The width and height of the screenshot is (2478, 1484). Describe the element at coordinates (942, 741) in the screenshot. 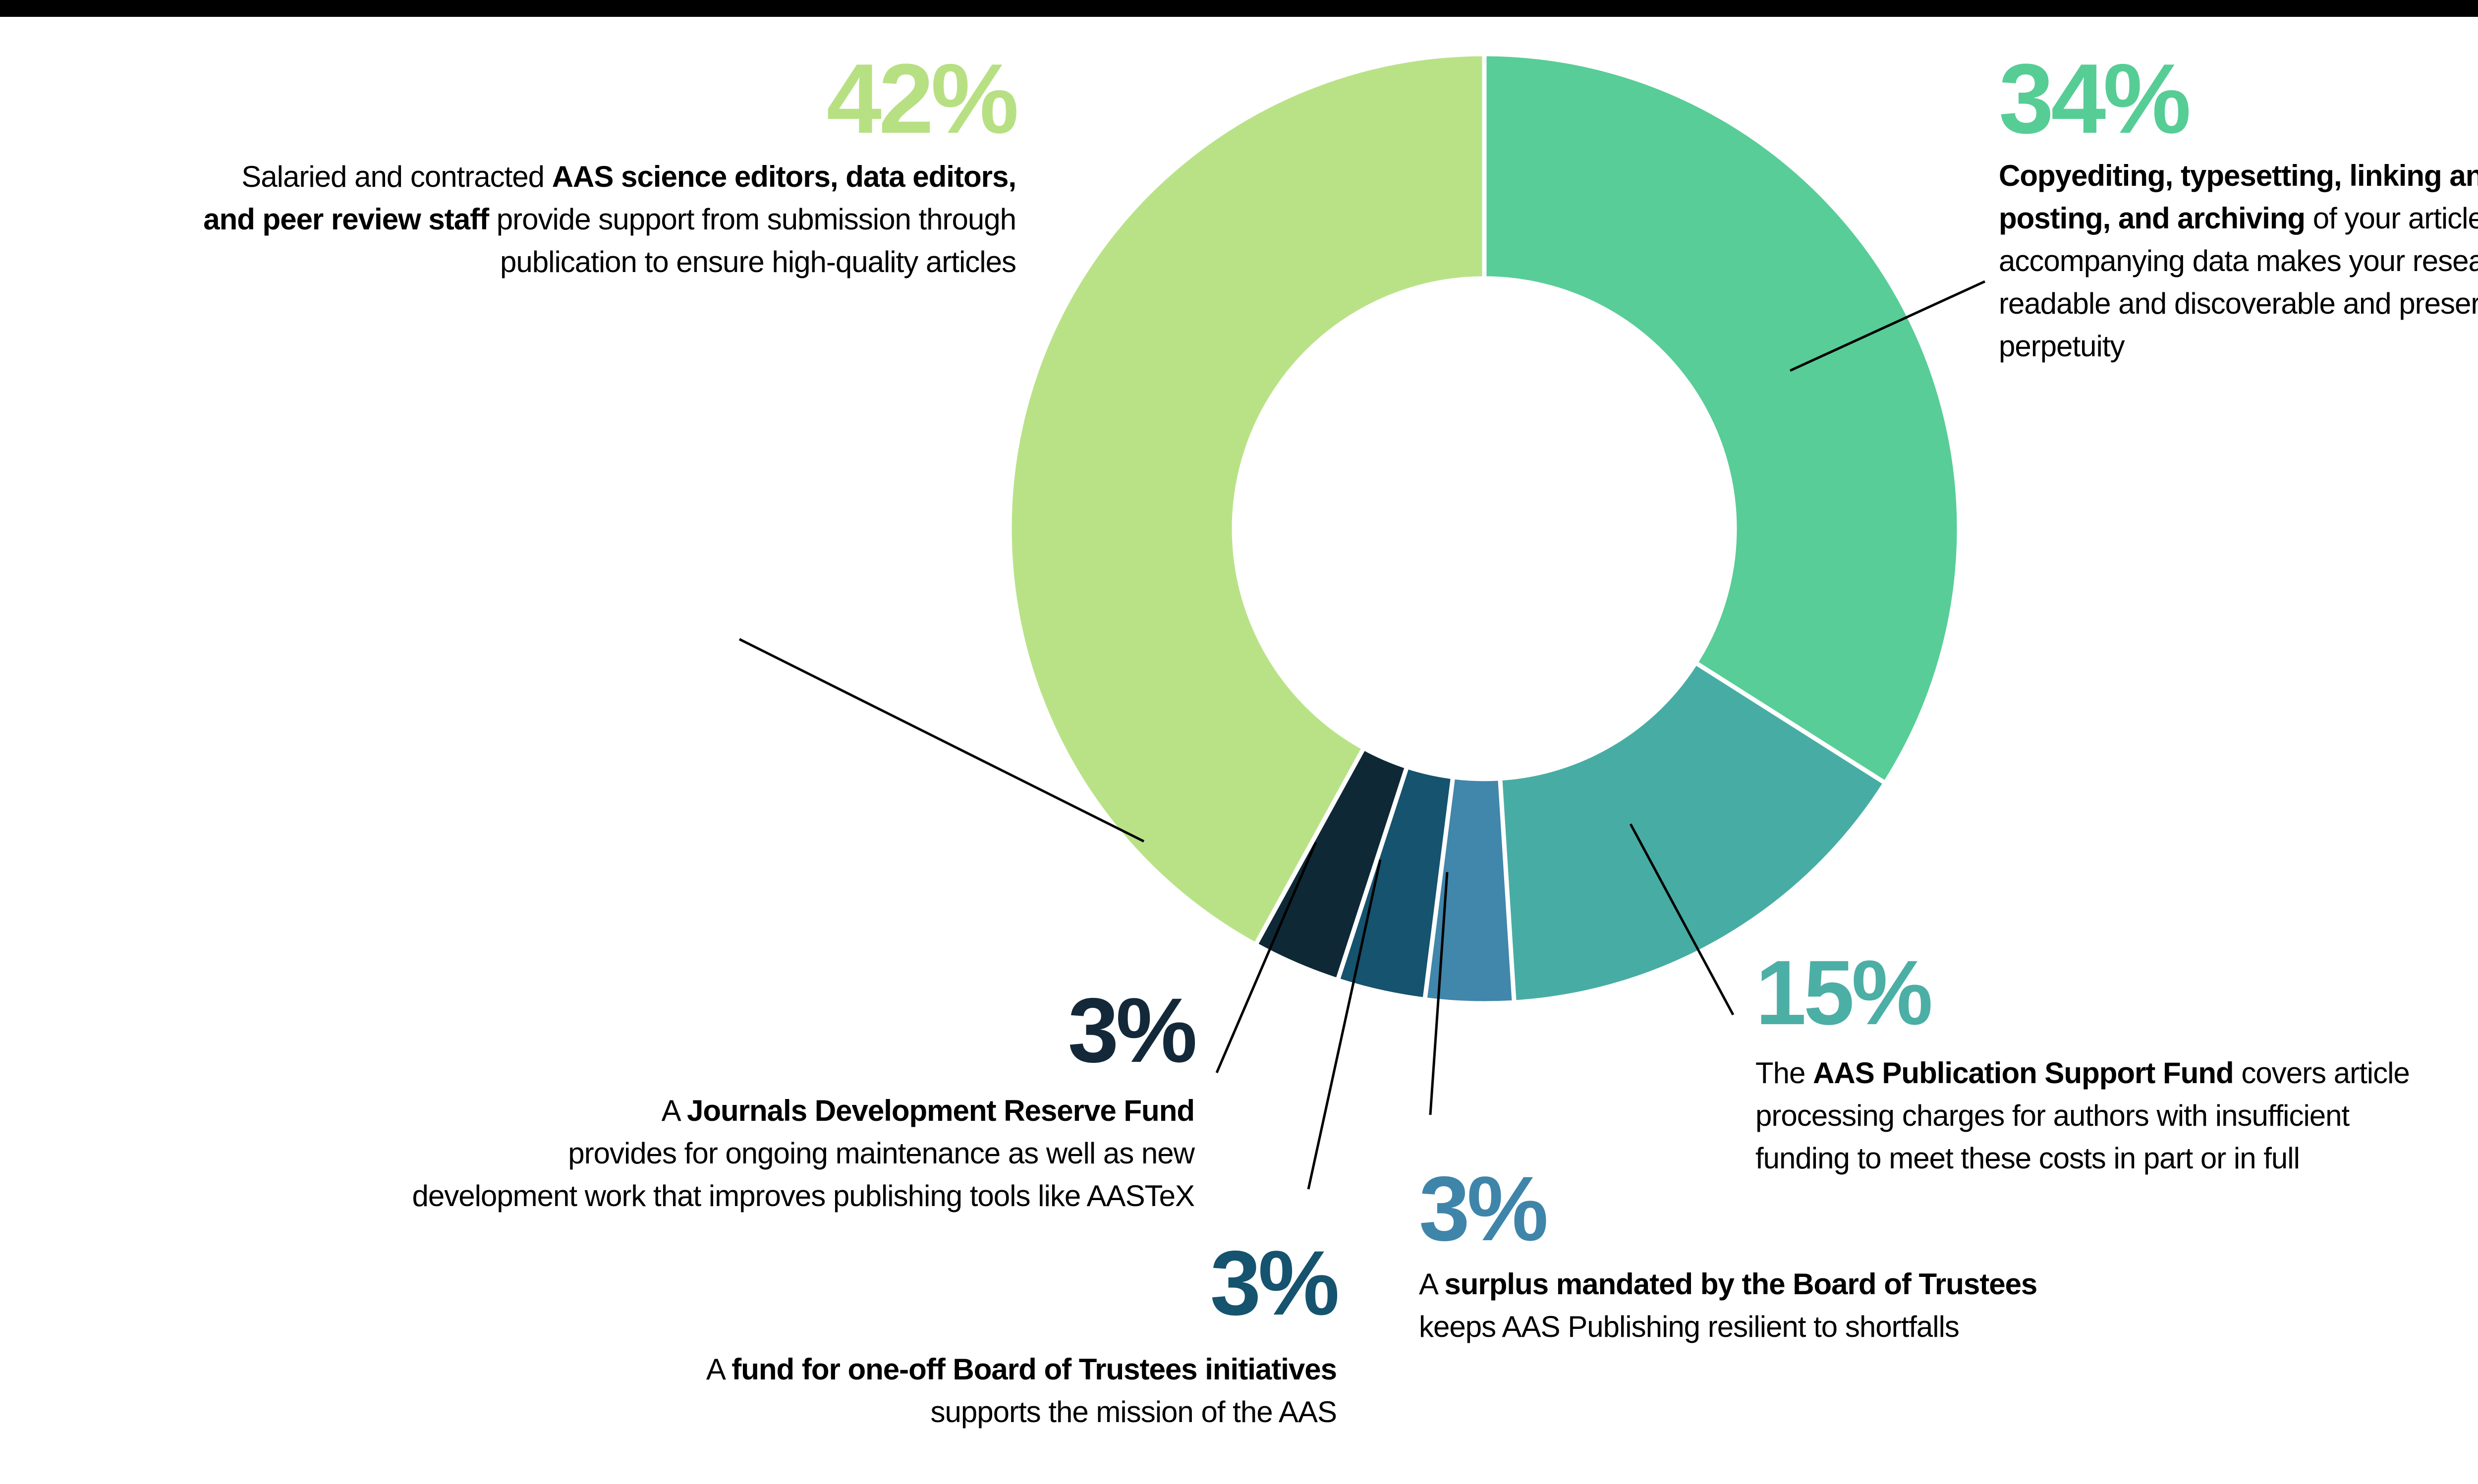

I see `leader-line-editors` at that location.